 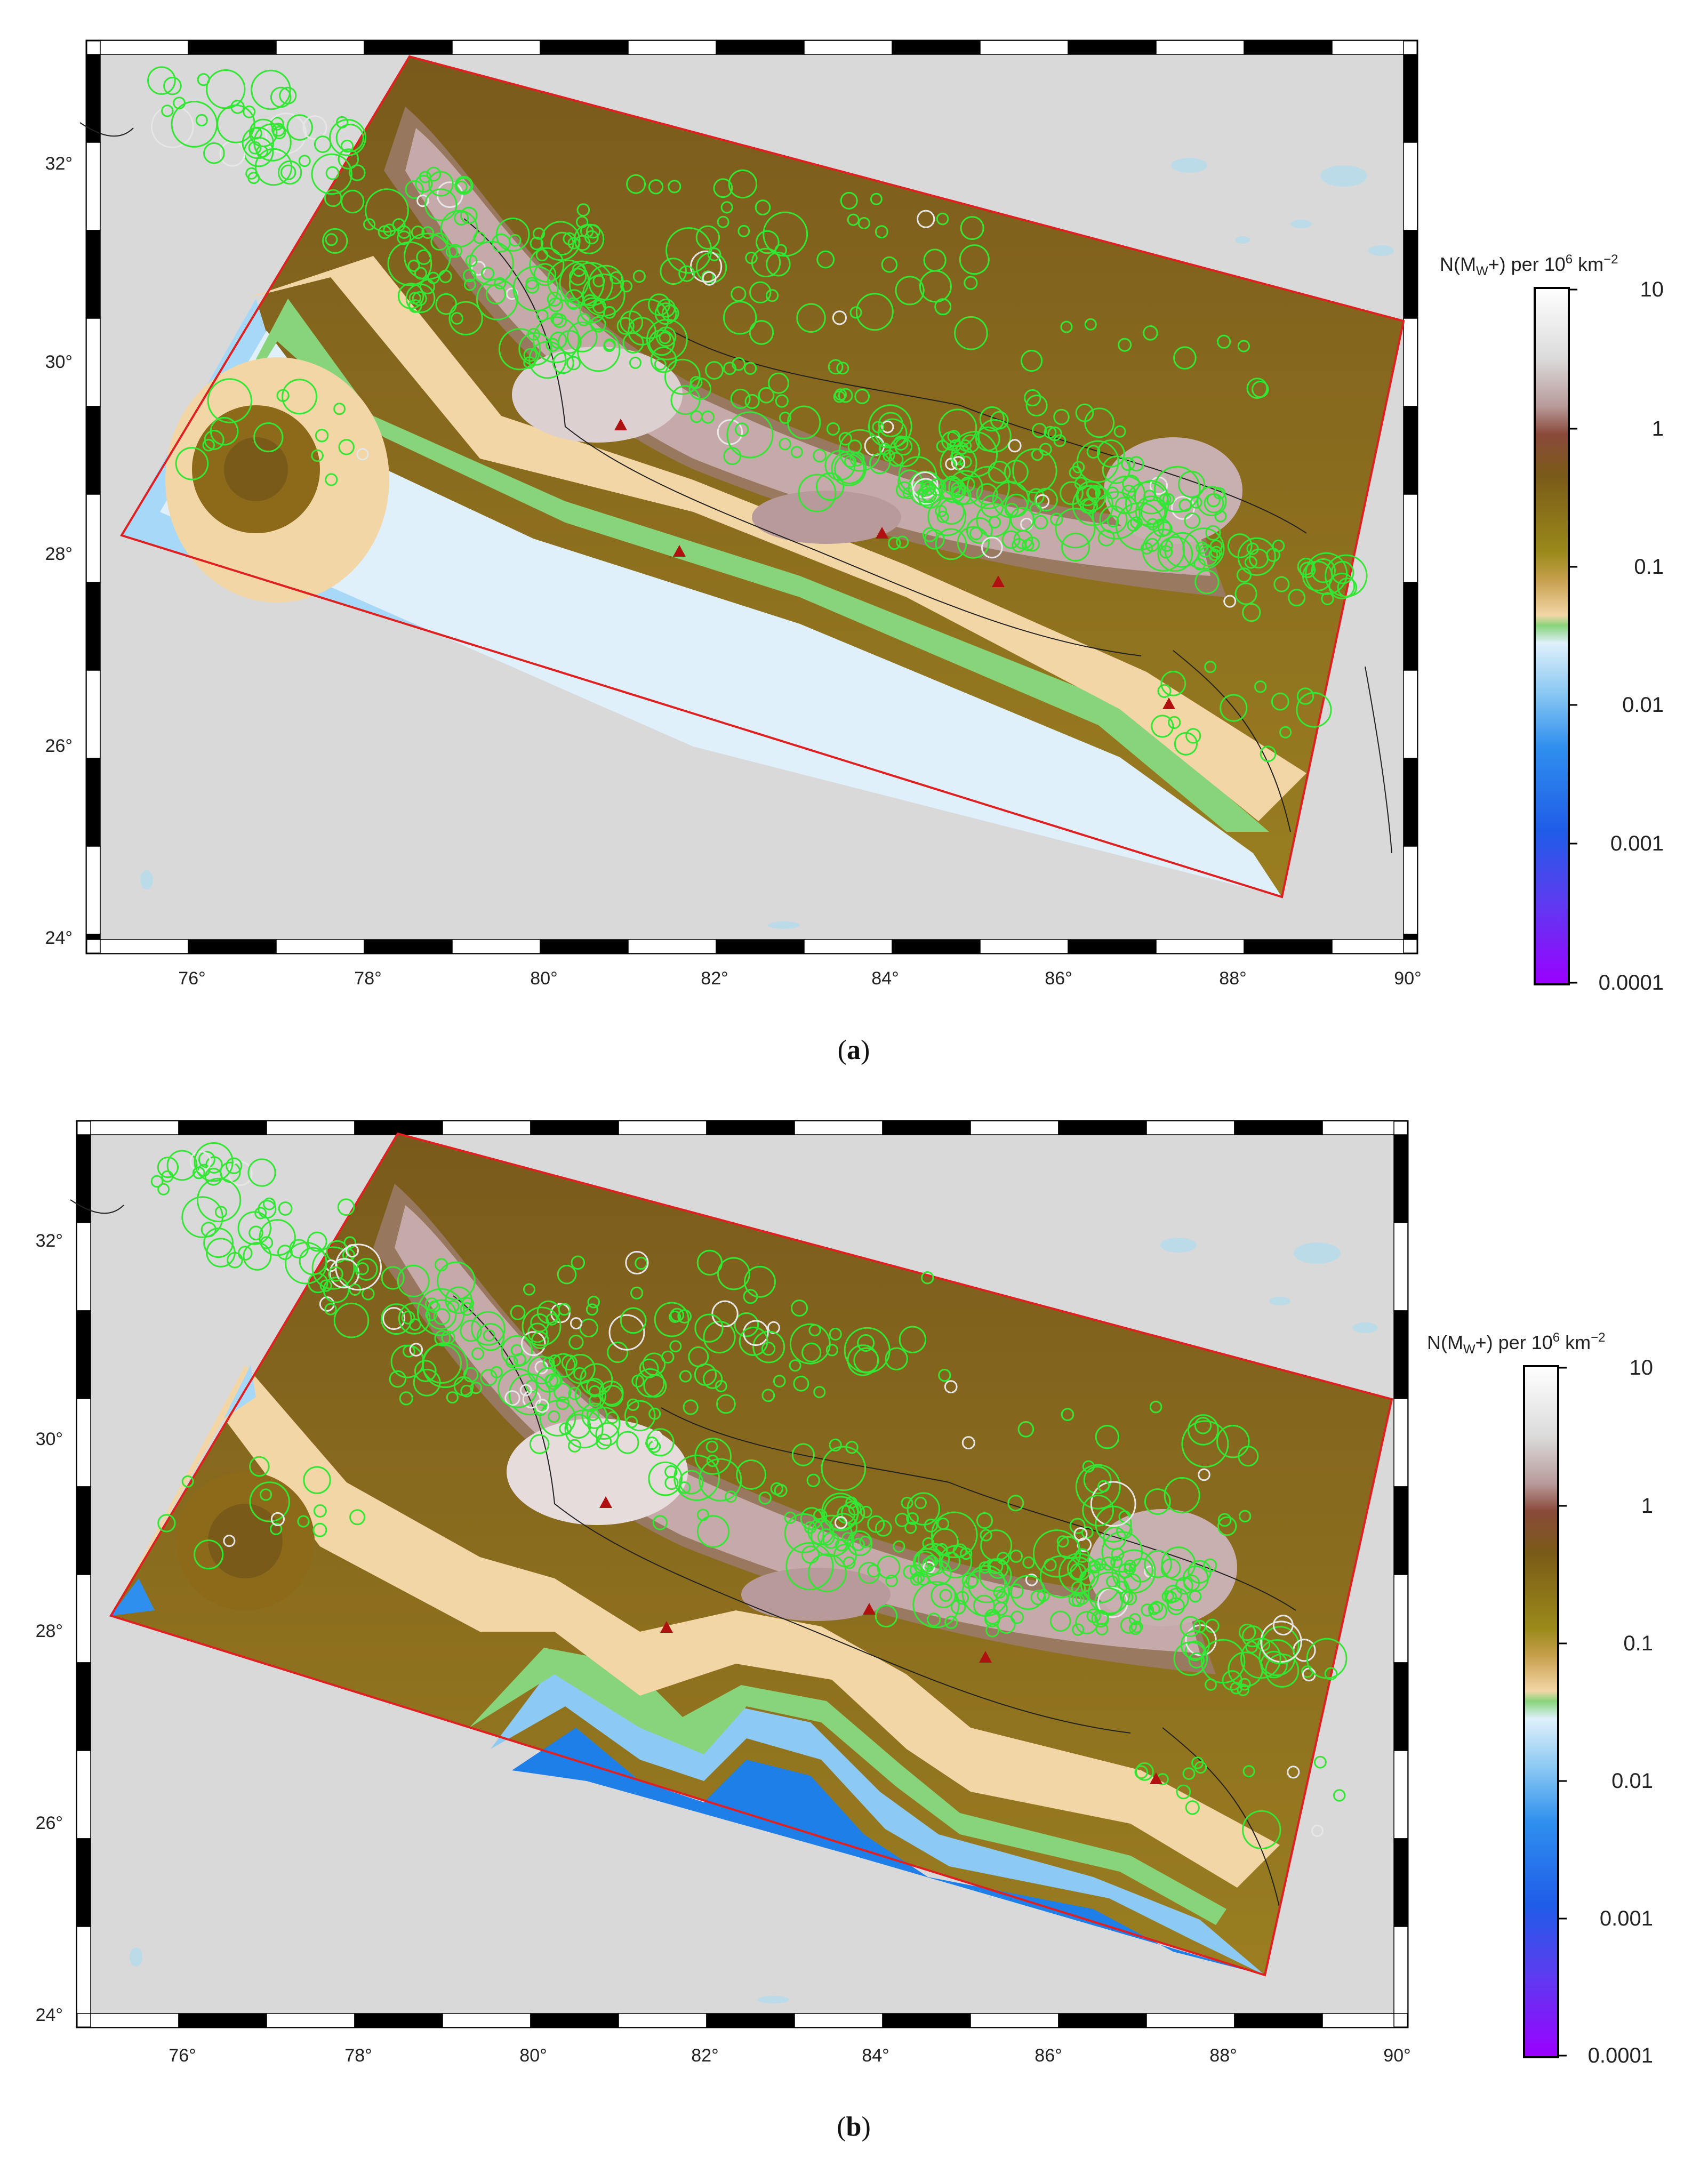 What do you see at coordinates (533, 2055) in the screenshot?
I see `lon-tick-label: 80°` at bounding box center [533, 2055].